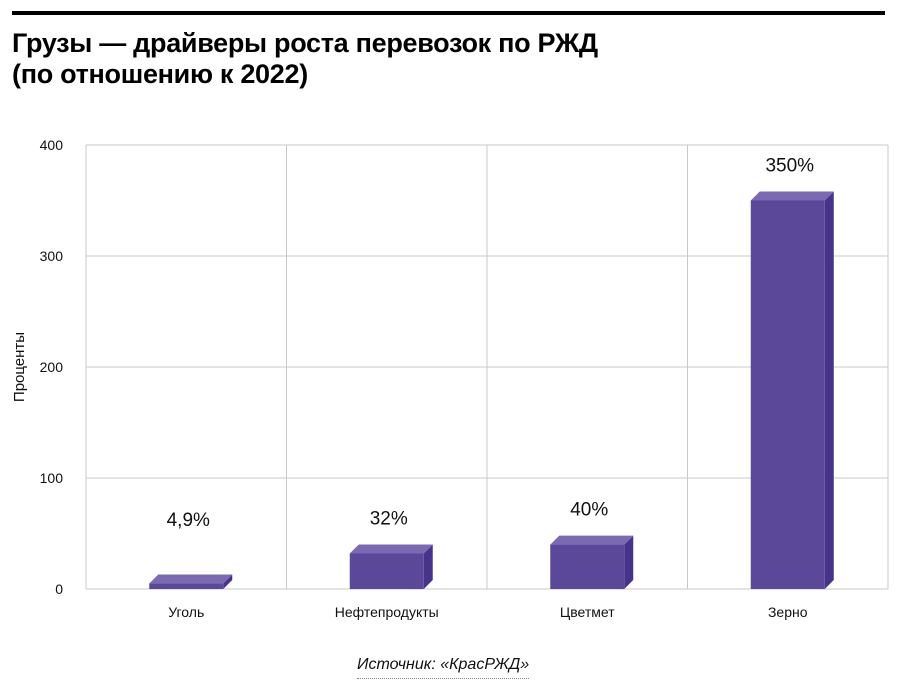 The width and height of the screenshot is (903, 693). Describe the element at coordinates (186, 612) in the screenshot. I see `x-tick-label: Уголь` at that location.